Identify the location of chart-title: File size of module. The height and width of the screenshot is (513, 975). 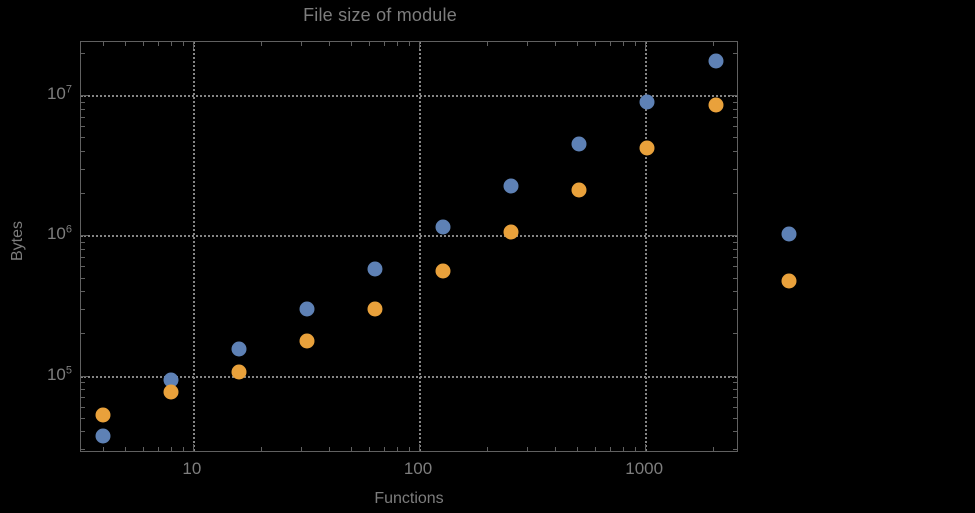
(380, 15).